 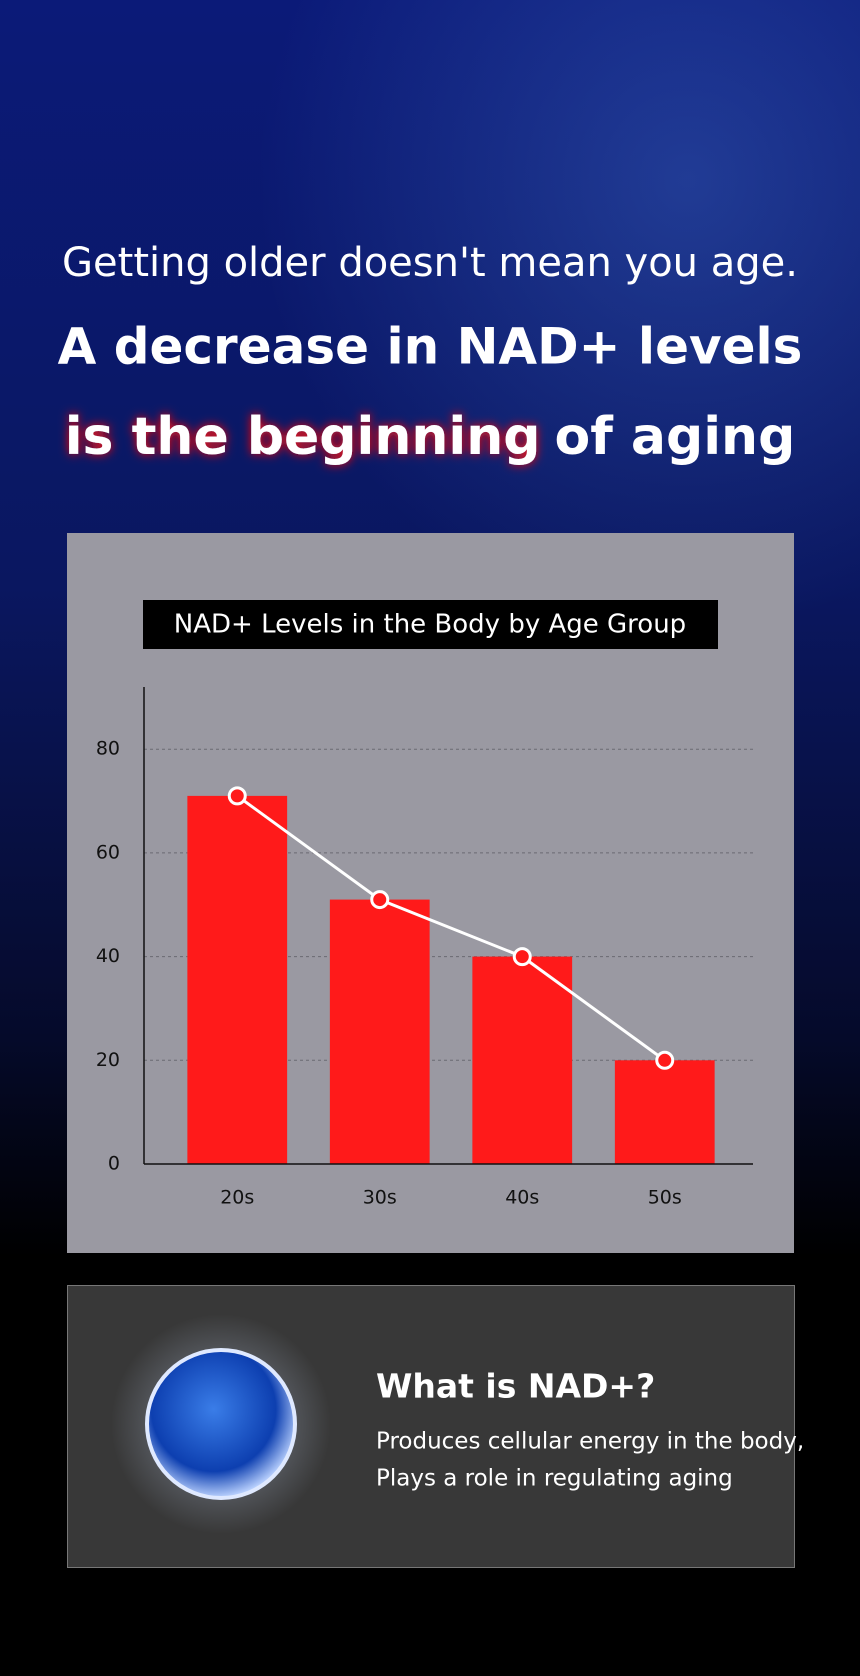 I want to click on subtitle: Getting older doesn't mean you age., so click(x=430, y=263).